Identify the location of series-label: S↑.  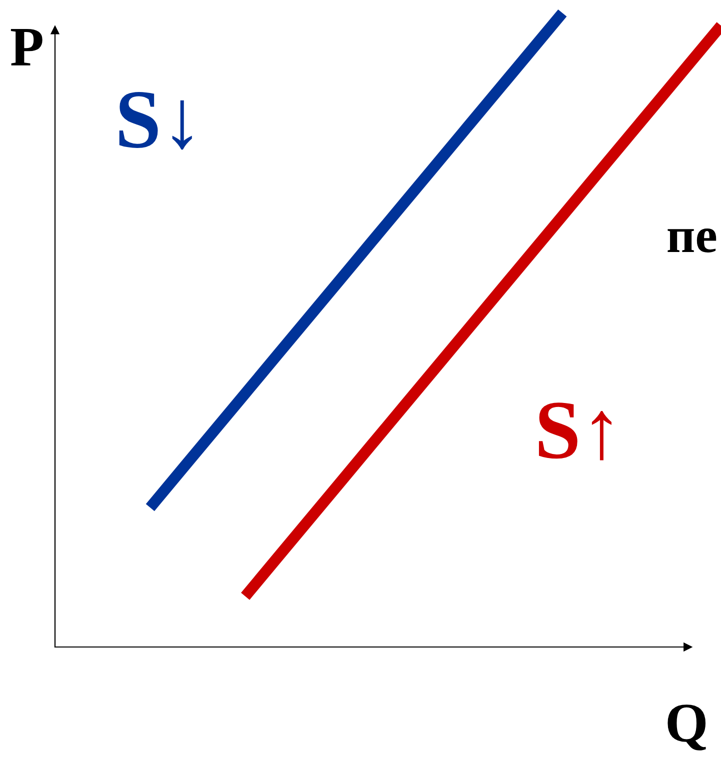
(575, 431).